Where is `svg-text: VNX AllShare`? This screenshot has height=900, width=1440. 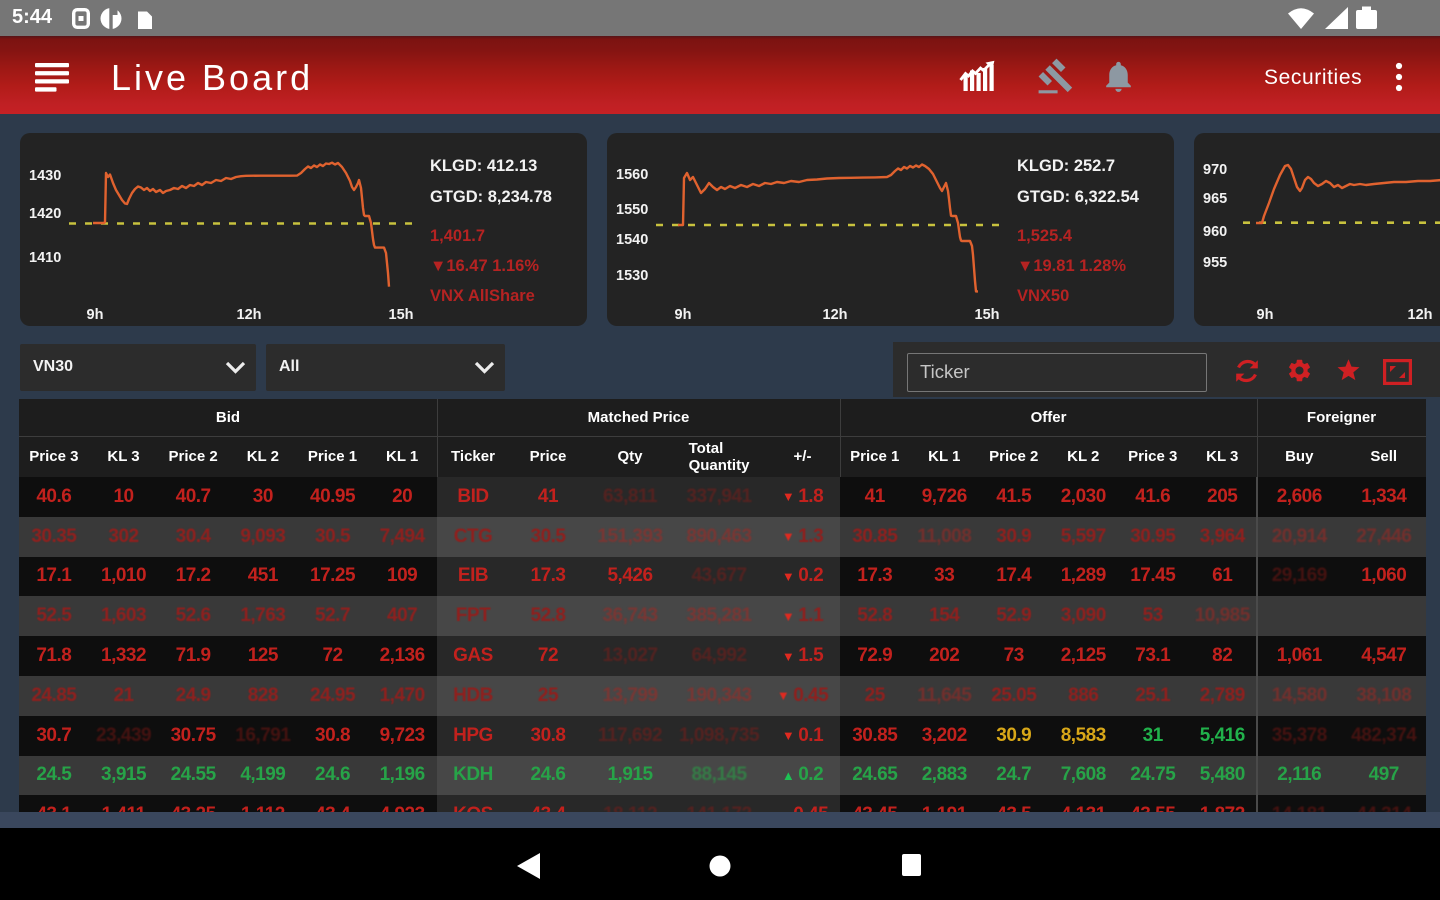 svg-text: VNX AllShare is located at coordinates (482, 296).